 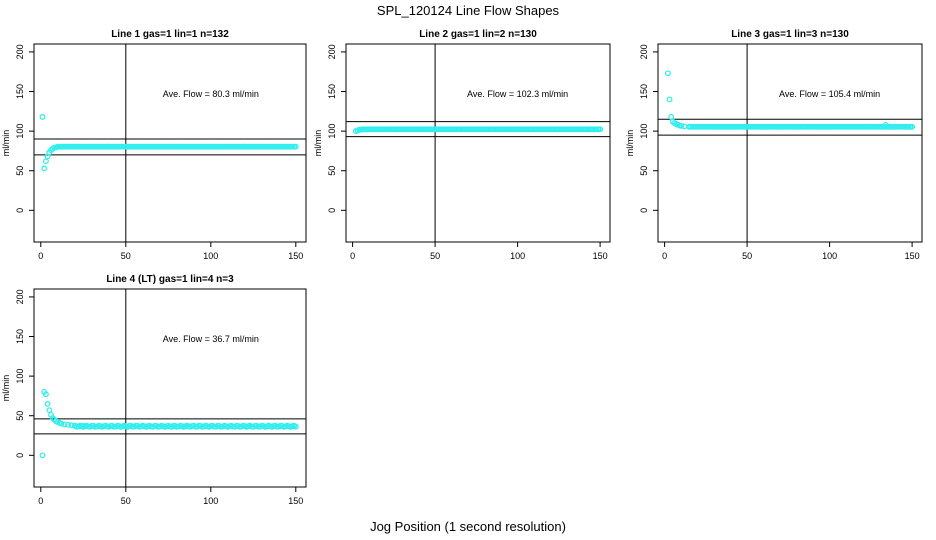 I want to click on x-axis-caption: Jog Position (1 second resolution), so click(x=468, y=526).